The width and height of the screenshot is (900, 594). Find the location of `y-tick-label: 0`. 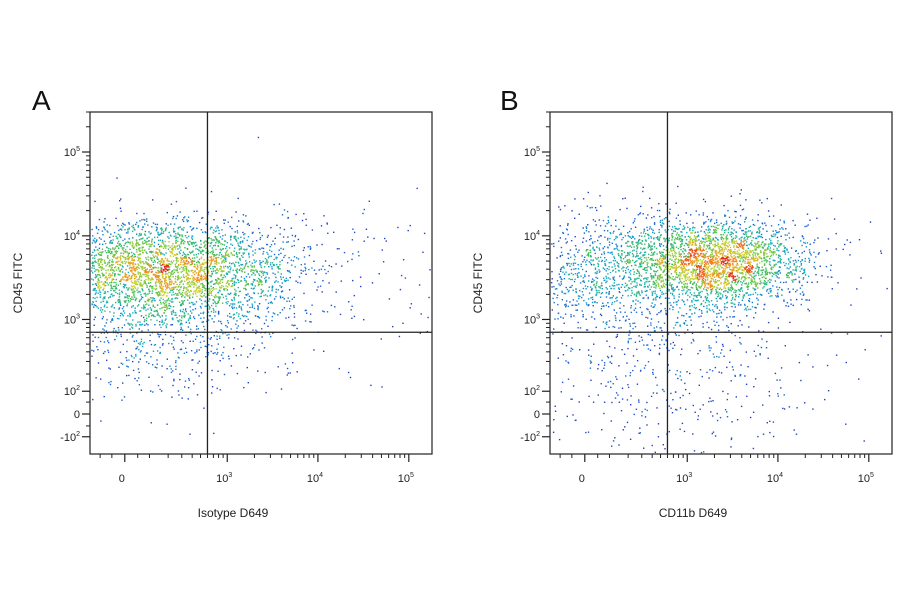

y-tick-label: 0 is located at coordinates (77, 415).